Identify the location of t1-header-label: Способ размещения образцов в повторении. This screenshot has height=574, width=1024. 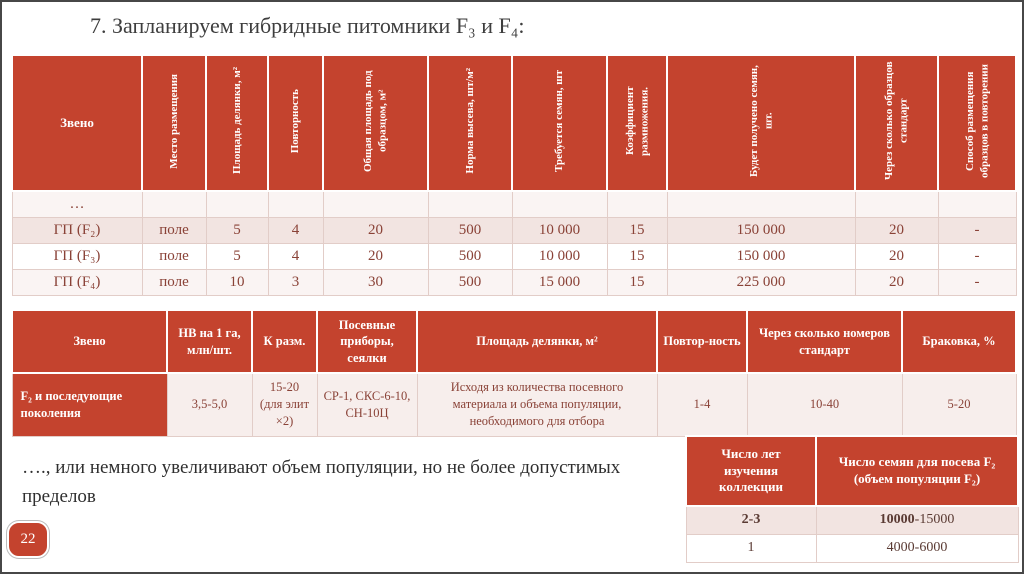
(976, 121).